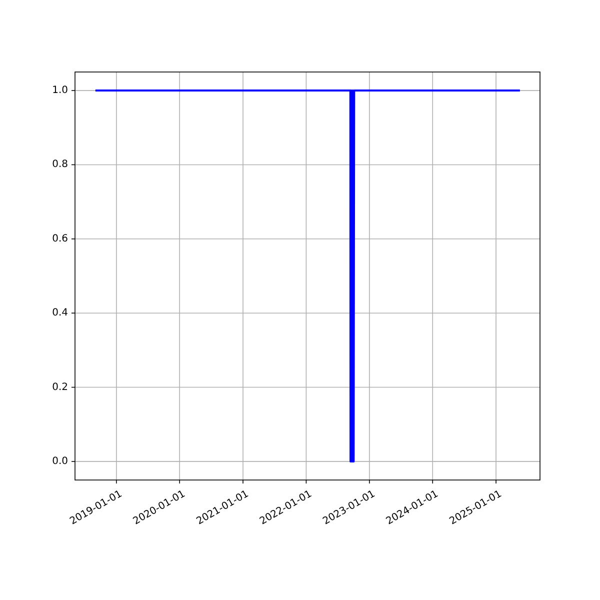 This screenshot has width=600, height=600. What do you see at coordinates (60, 238) in the screenshot?
I see `y-tick-label: 0.6` at bounding box center [60, 238].